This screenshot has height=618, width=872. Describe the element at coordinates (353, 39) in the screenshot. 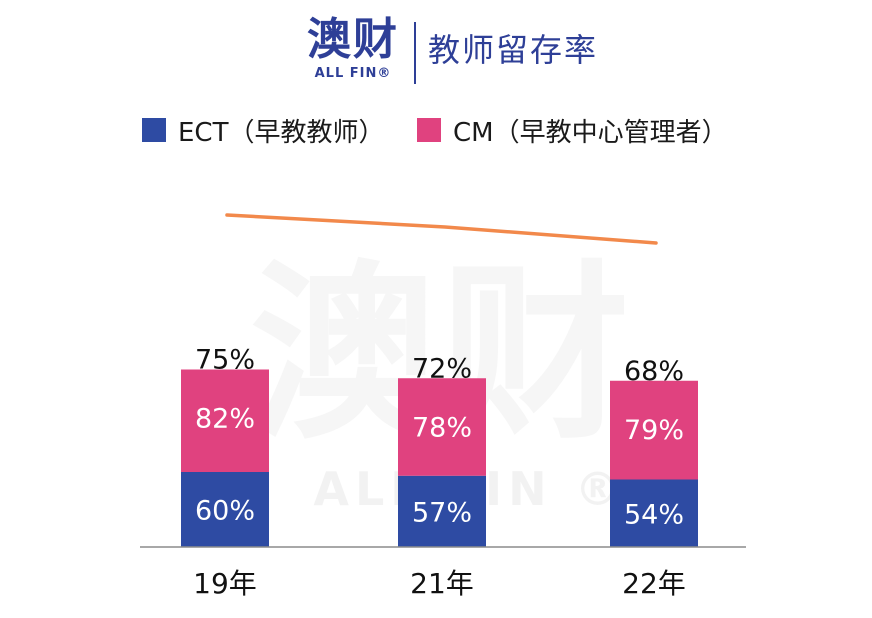

I see `logo-chinese-text: 澳财` at that location.